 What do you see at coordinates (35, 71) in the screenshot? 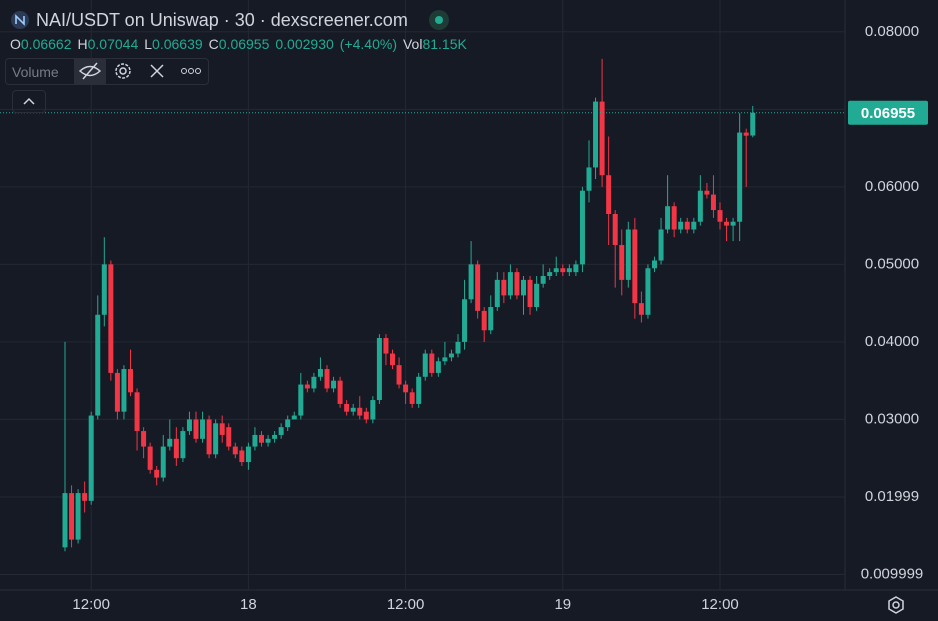
I see `indicator-name: Volume` at bounding box center [35, 71].